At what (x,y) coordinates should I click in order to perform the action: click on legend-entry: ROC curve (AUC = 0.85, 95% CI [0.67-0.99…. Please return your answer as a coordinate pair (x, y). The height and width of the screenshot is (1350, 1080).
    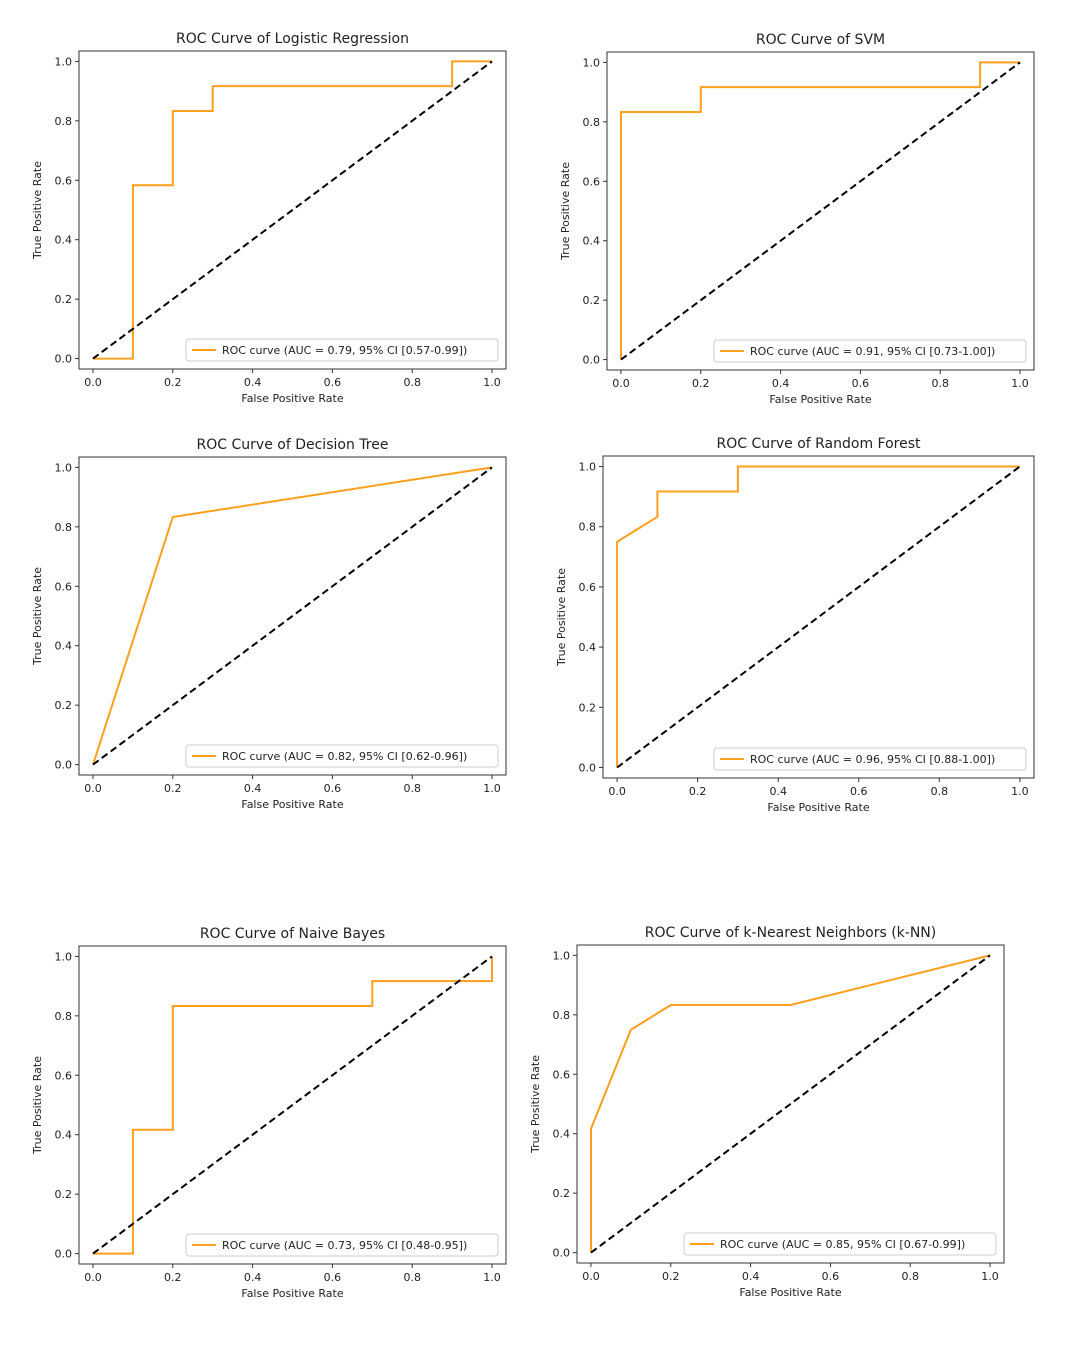
    Looking at the image, I should click on (842, 1244).